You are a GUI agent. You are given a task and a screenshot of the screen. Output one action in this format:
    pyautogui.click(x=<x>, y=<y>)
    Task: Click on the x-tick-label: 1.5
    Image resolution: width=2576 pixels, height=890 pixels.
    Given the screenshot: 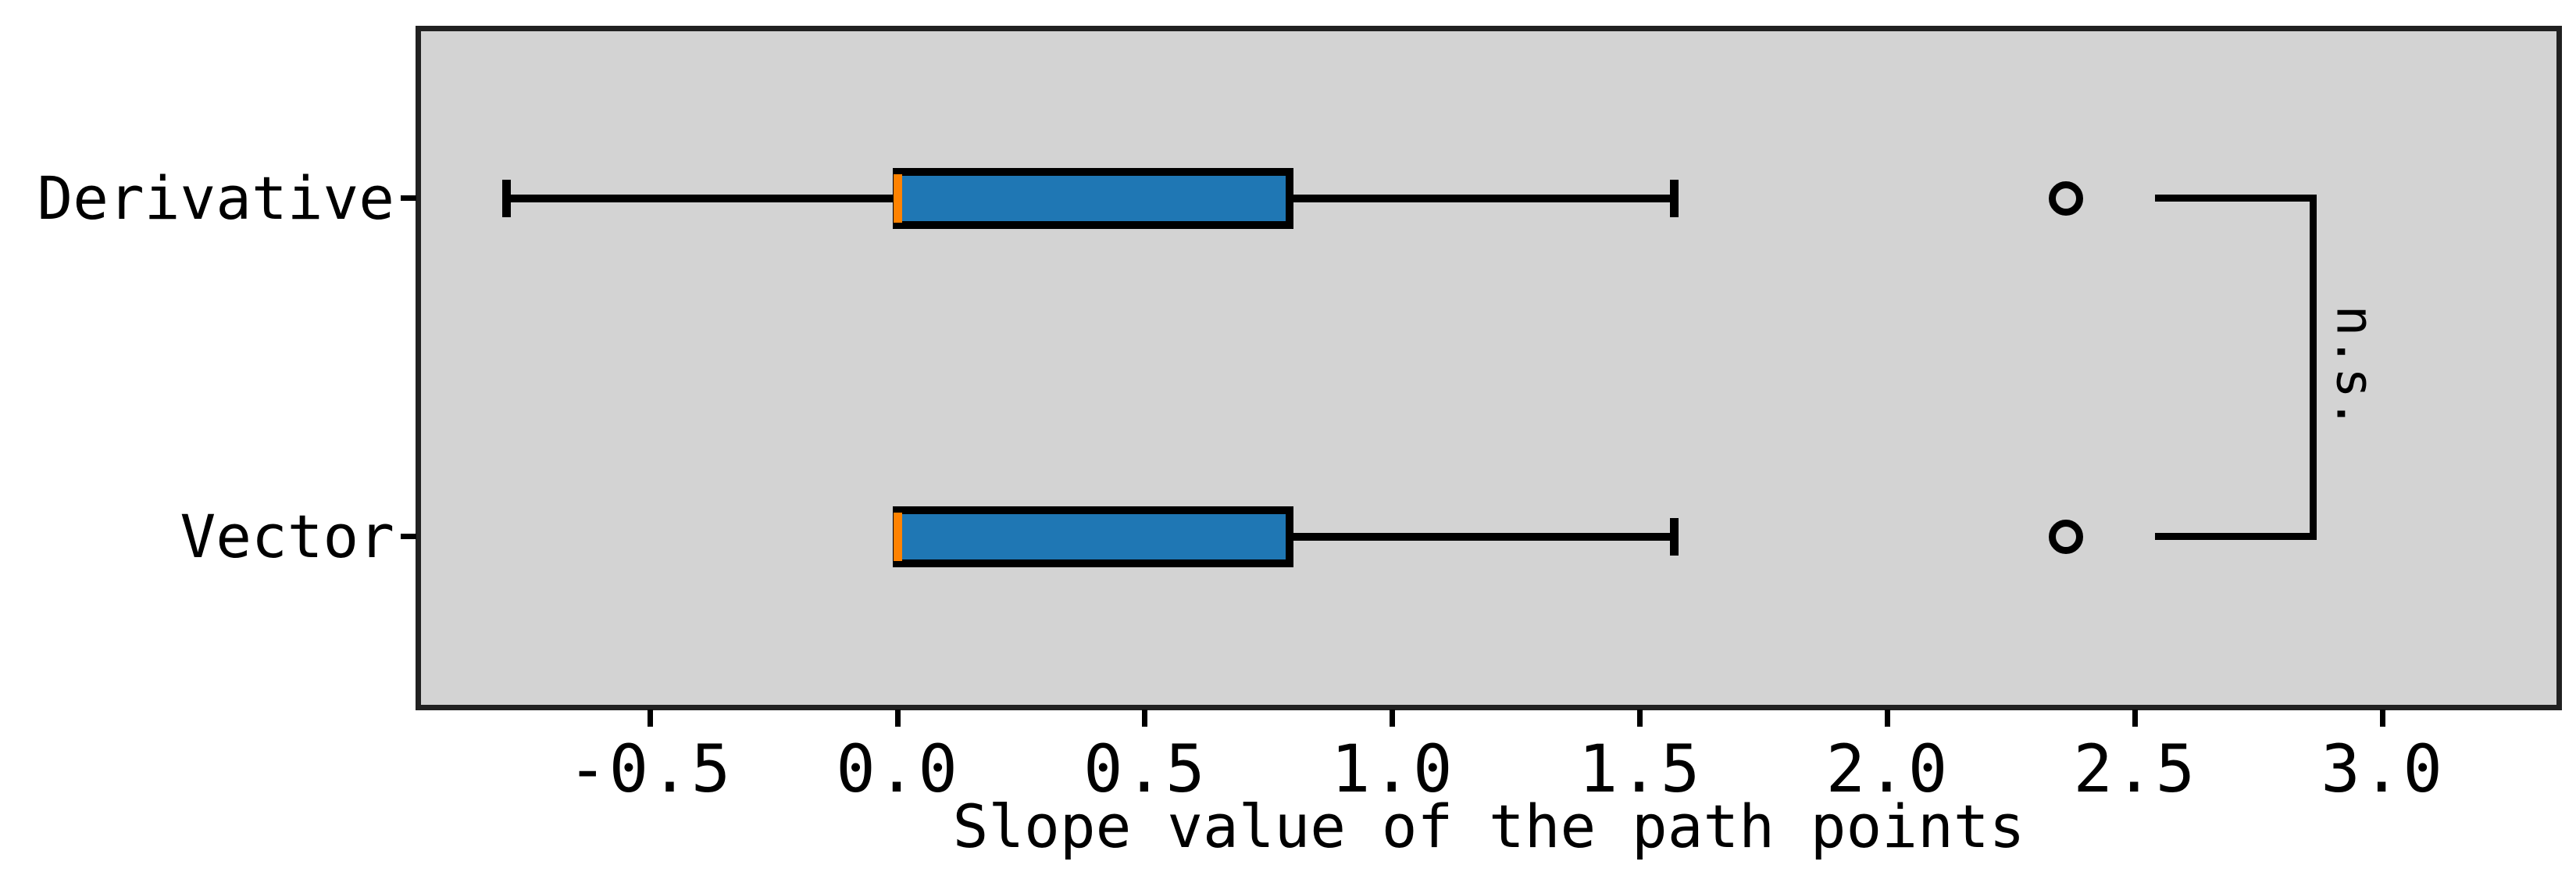 What is the action you would take?
    pyautogui.click(x=1640, y=769)
    